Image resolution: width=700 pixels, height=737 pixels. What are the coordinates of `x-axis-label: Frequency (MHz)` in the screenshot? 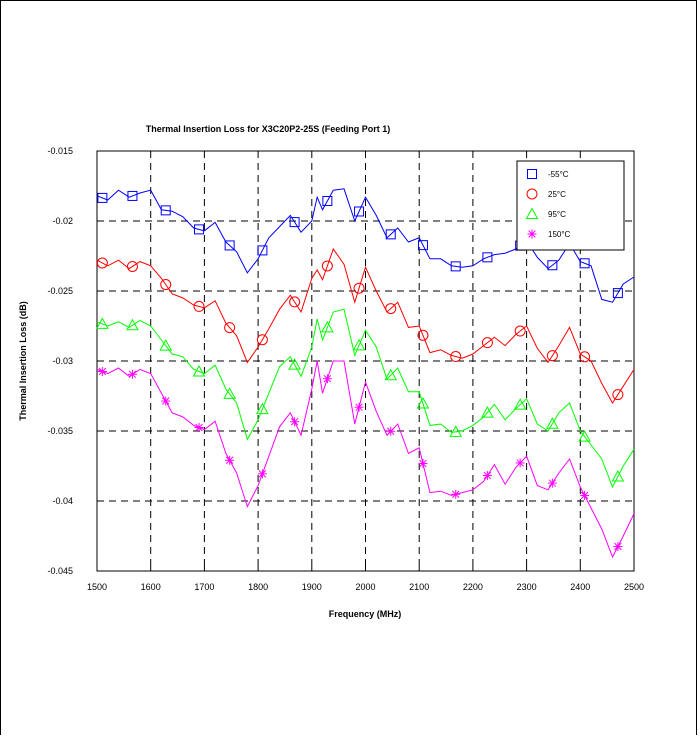 It's located at (365, 614).